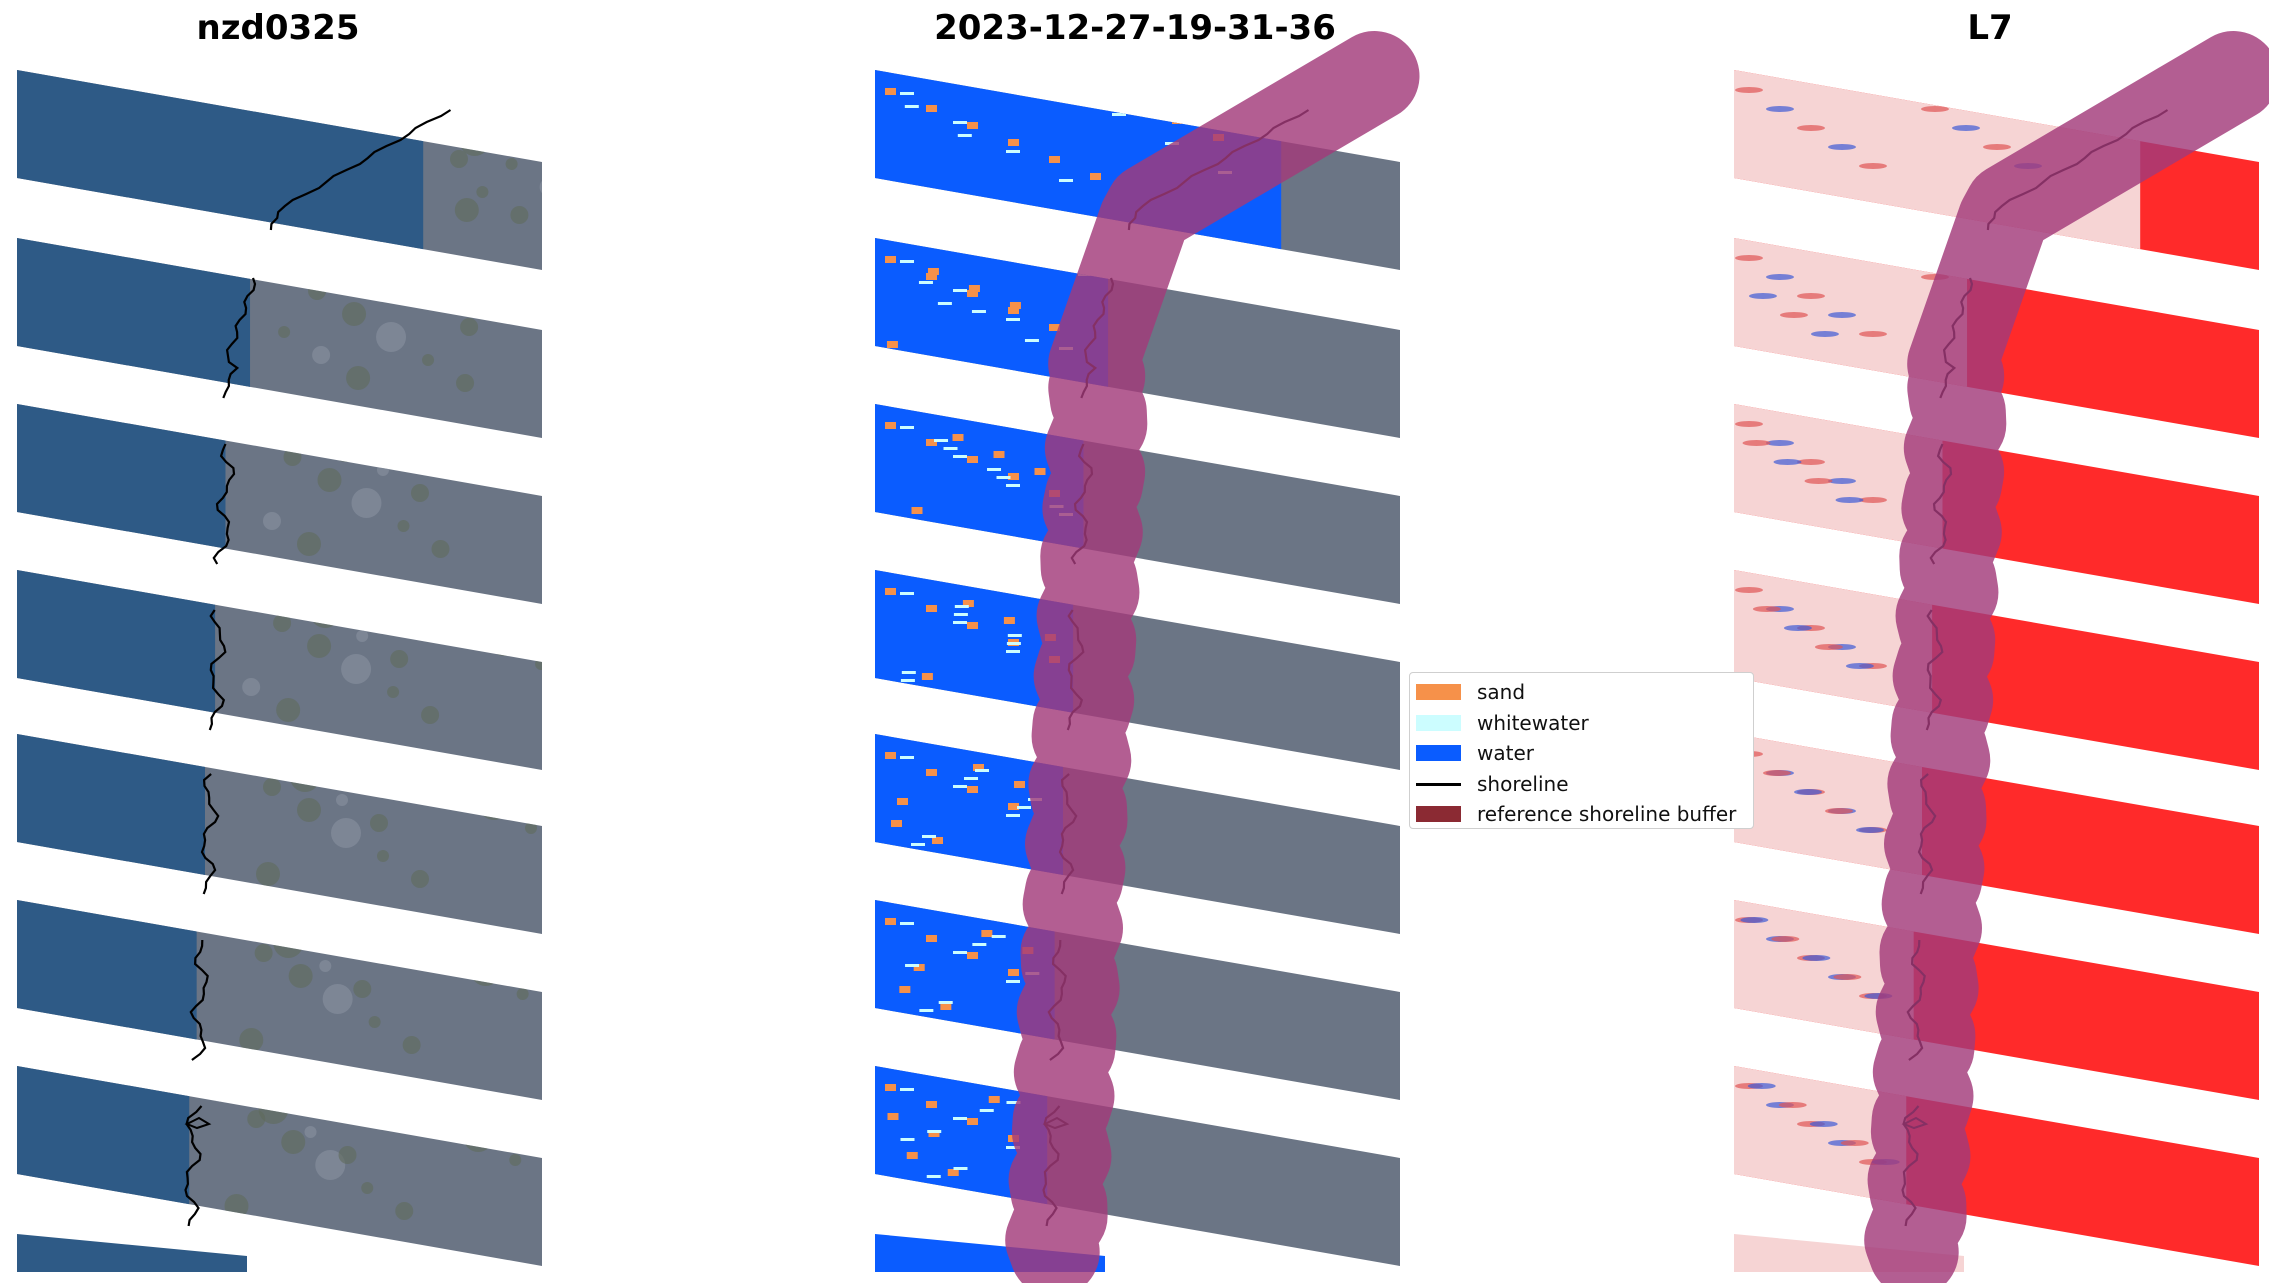  What do you see at coordinates (1438, 814) in the screenshot?
I see `buffer-swatch` at bounding box center [1438, 814].